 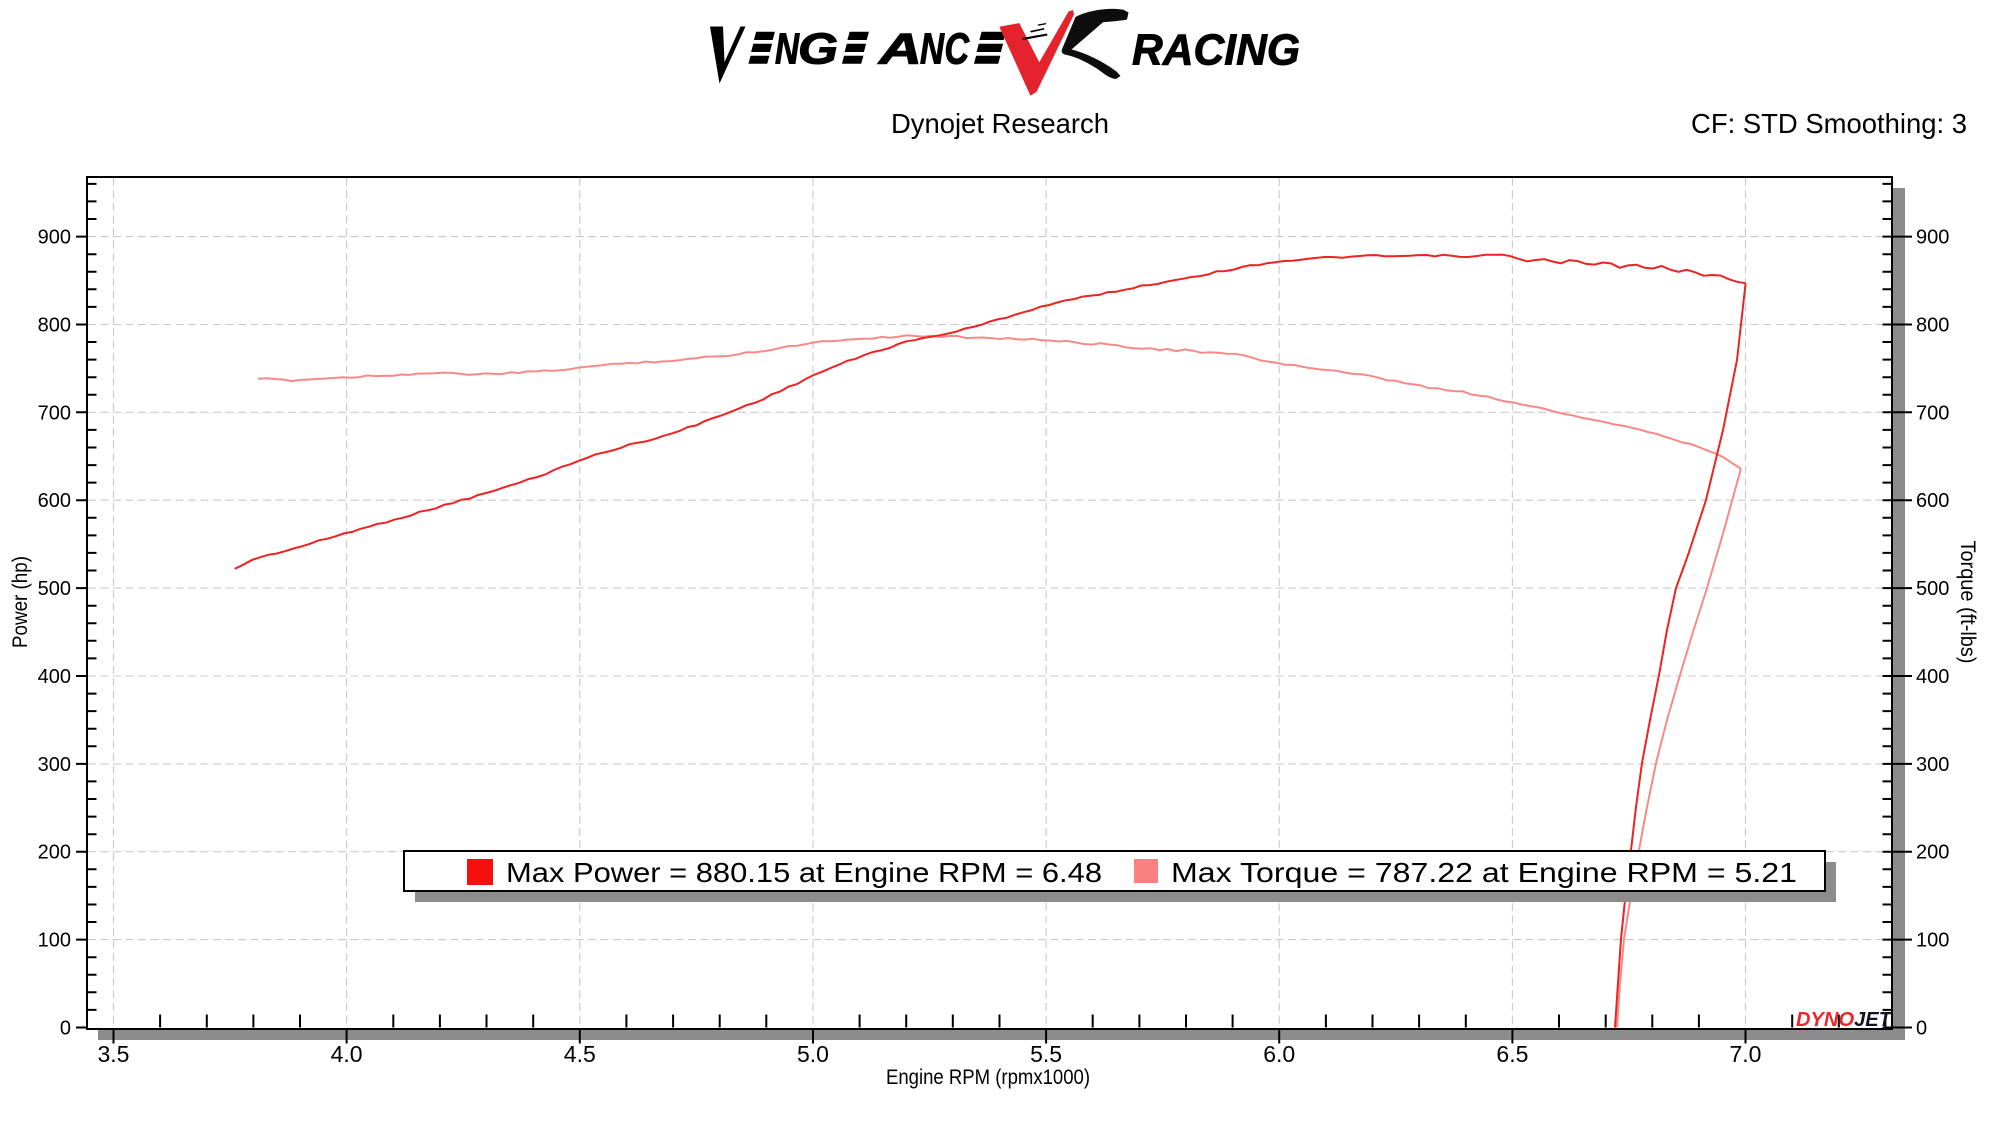 I want to click on svg-text:Max Torque = 787.22 at Engine: Max Torque = 787.22 at Engine RPM = 5.21, so click(x=1484, y=872).